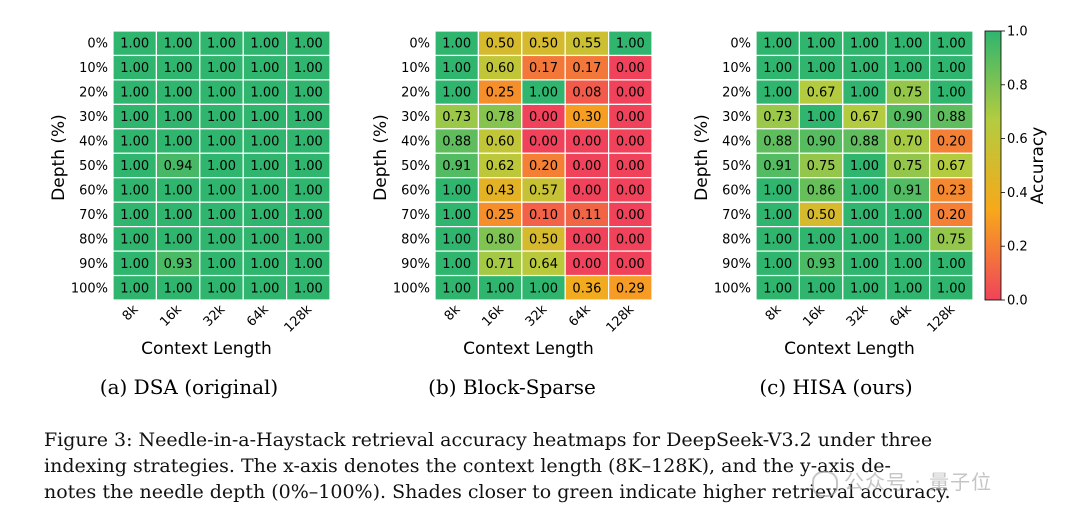 Image resolution: width=1080 pixels, height=525 pixels. Describe the element at coordinates (258, 316) in the screenshot. I see `x-tick-label: 64k` at that location.